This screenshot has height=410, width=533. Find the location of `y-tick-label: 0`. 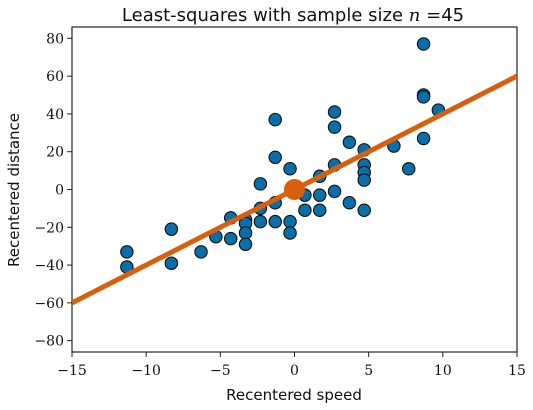

y-tick-label: 0 is located at coordinates (59, 191).